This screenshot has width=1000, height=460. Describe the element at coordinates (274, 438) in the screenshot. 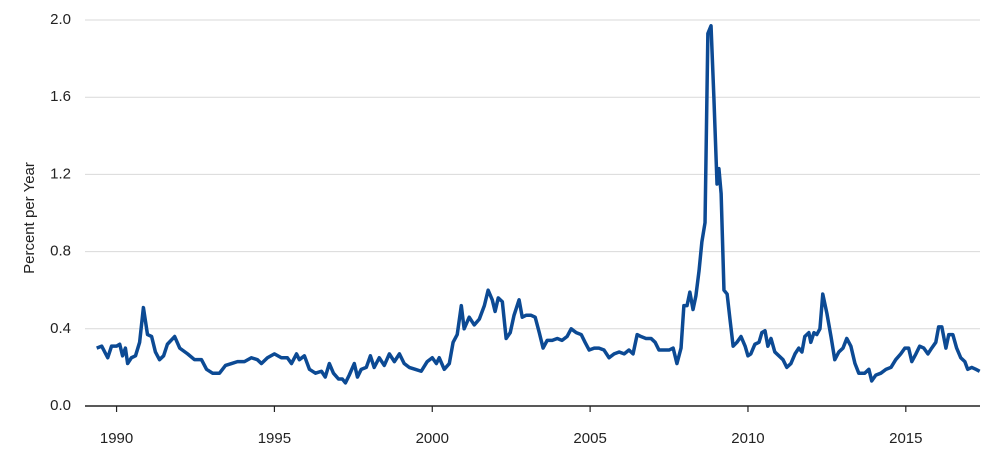

I see `x-tick-label: 1995` at that location.